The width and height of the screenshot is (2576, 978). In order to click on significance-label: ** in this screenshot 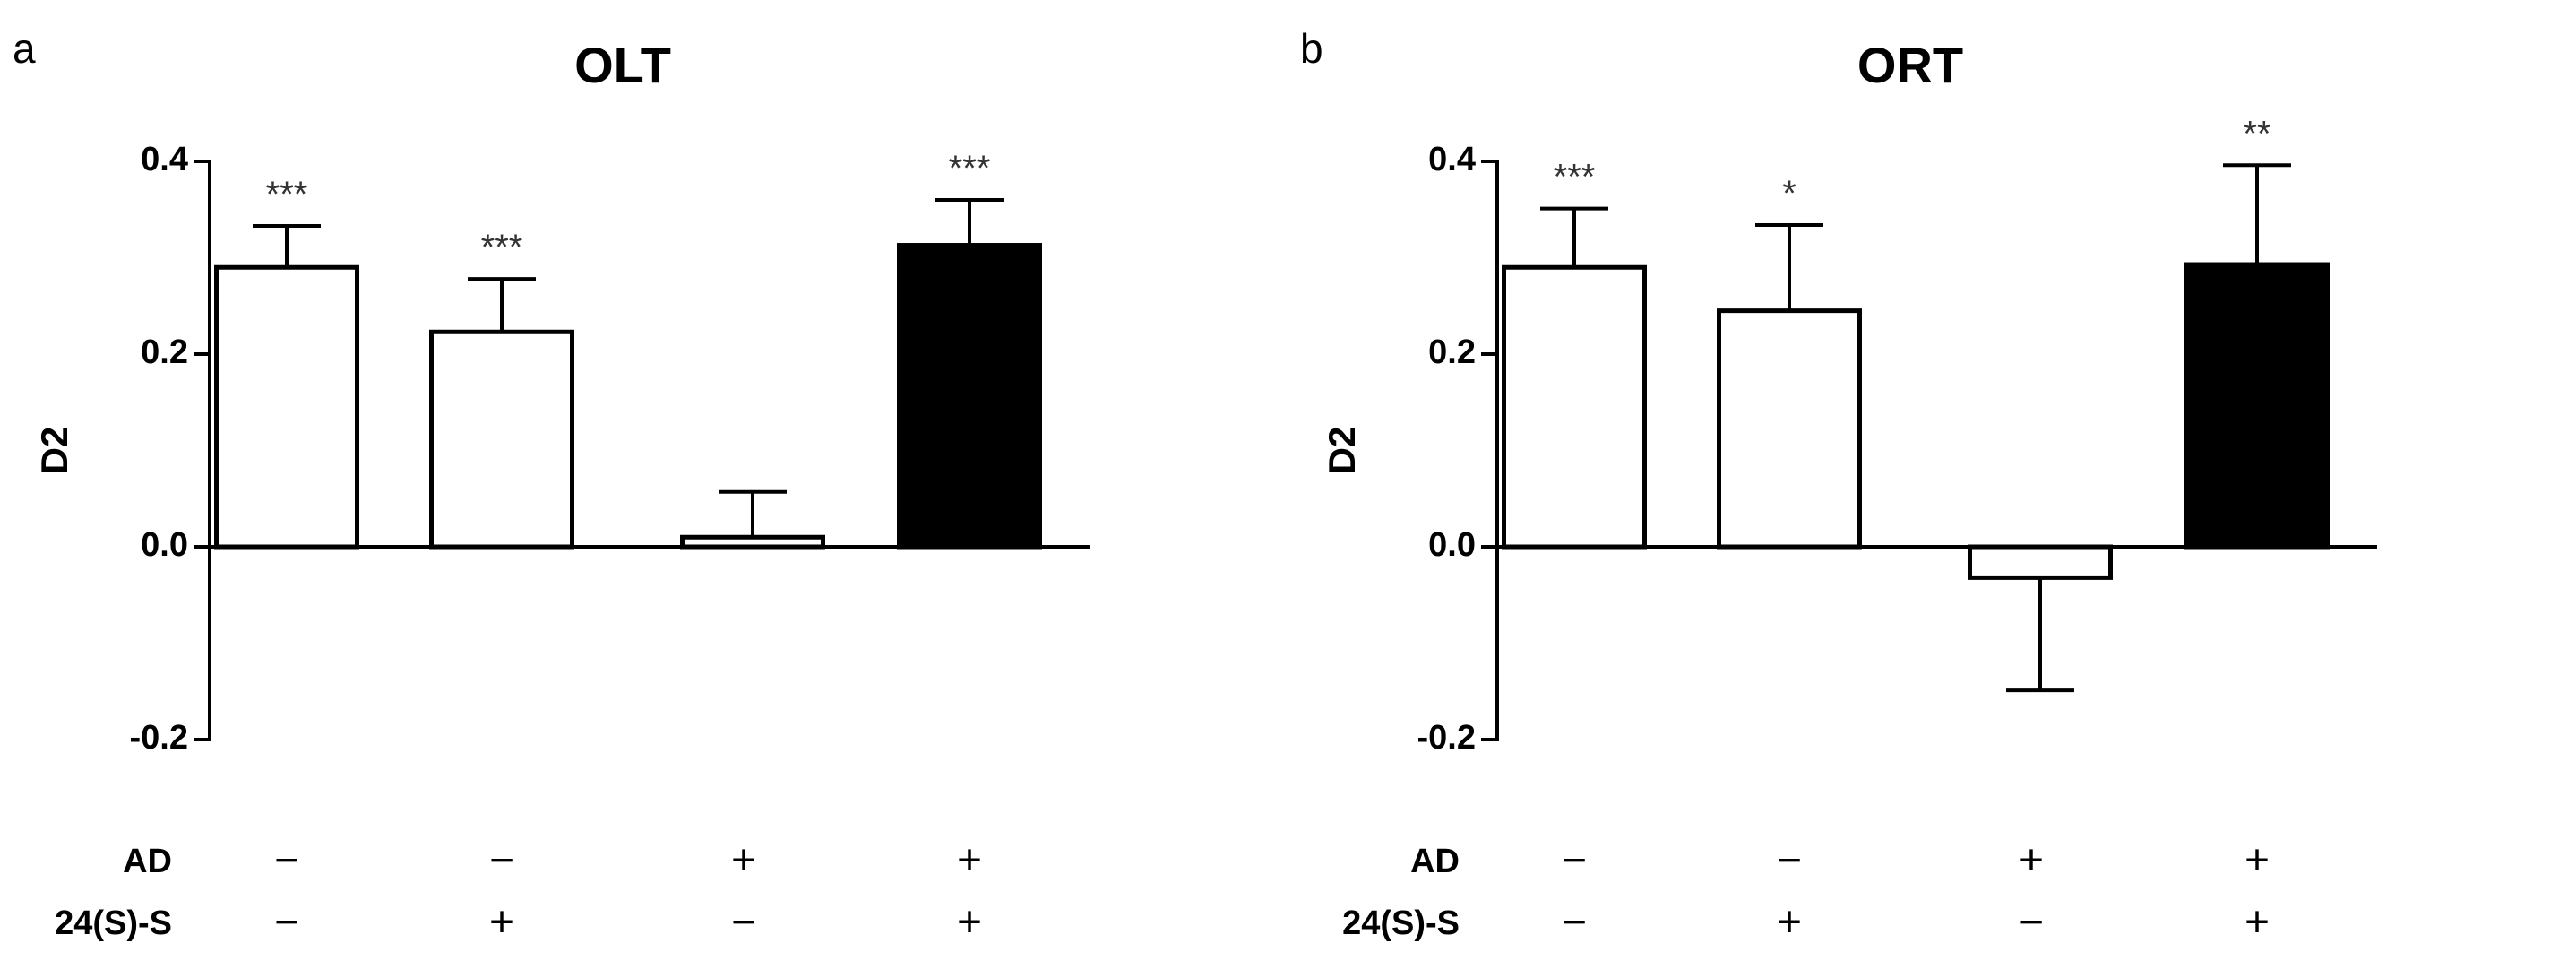, I will do `click(2256, 134)`.